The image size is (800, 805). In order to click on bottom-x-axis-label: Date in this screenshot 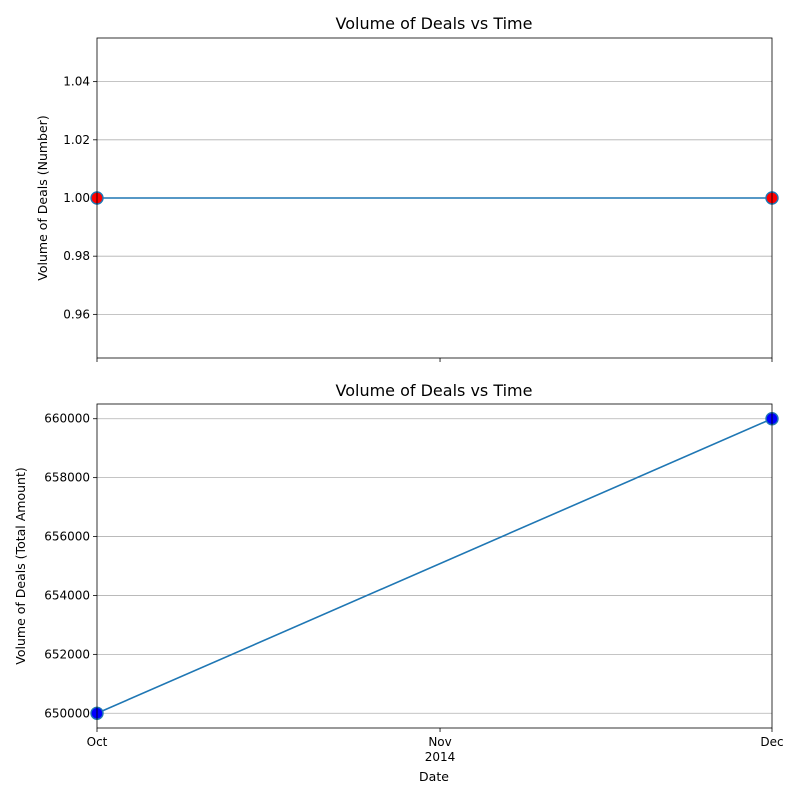, I will do `click(434, 776)`.